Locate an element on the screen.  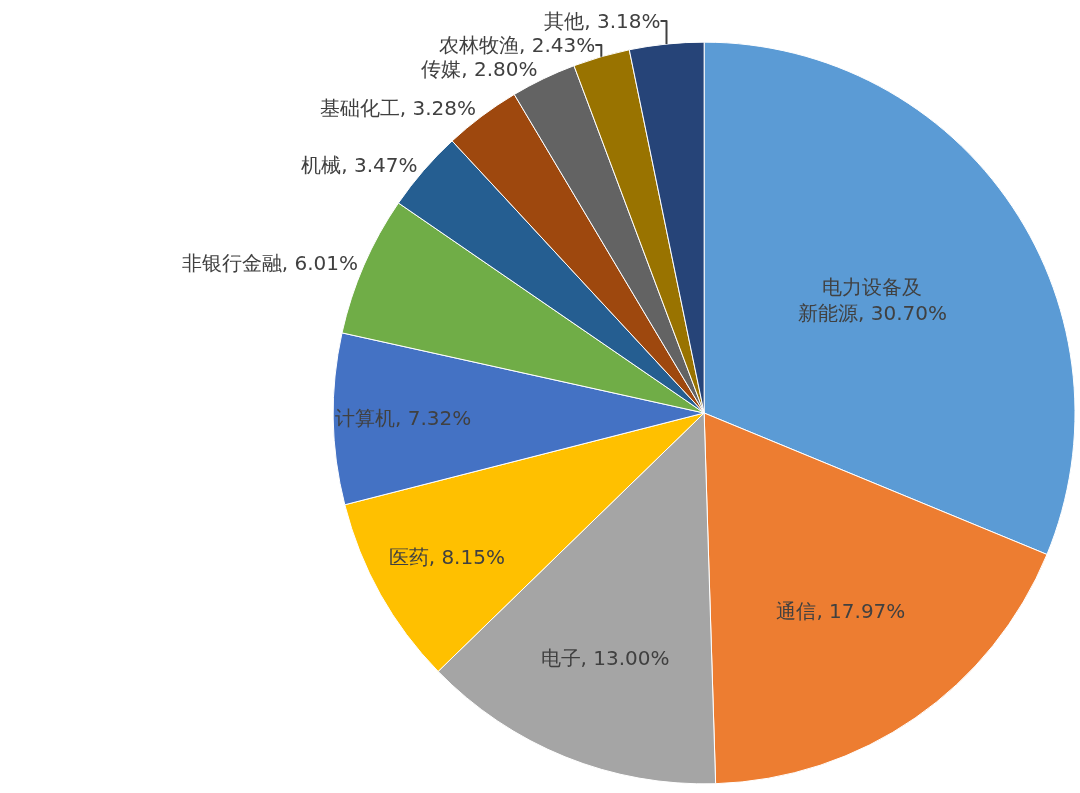
slice-label: 其他, 3.18% is located at coordinates (602, 20).